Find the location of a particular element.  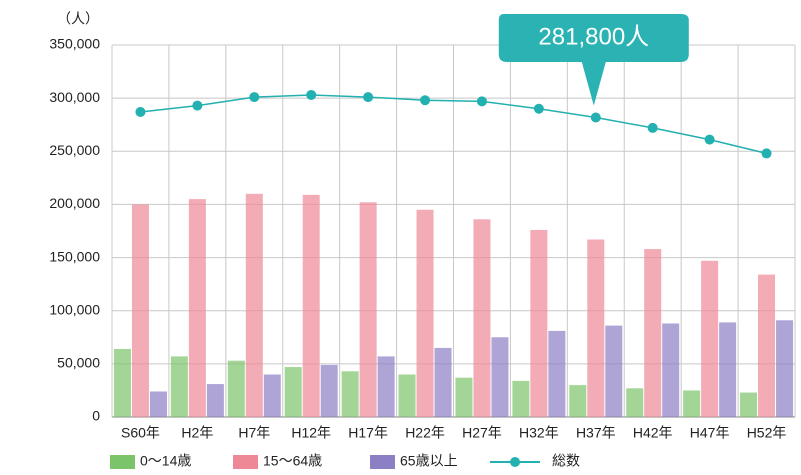

line is located at coordinates (453, 124).